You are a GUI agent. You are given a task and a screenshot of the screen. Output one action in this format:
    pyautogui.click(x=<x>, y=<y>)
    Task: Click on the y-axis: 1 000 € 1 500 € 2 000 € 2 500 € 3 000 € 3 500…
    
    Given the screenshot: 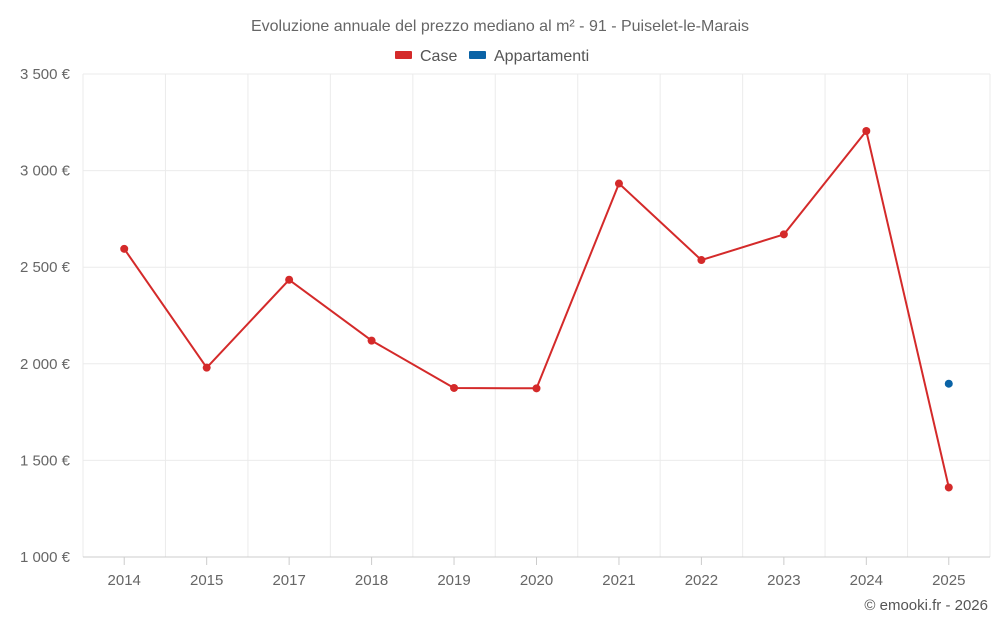 What is the action you would take?
    pyautogui.click(x=45, y=316)
    